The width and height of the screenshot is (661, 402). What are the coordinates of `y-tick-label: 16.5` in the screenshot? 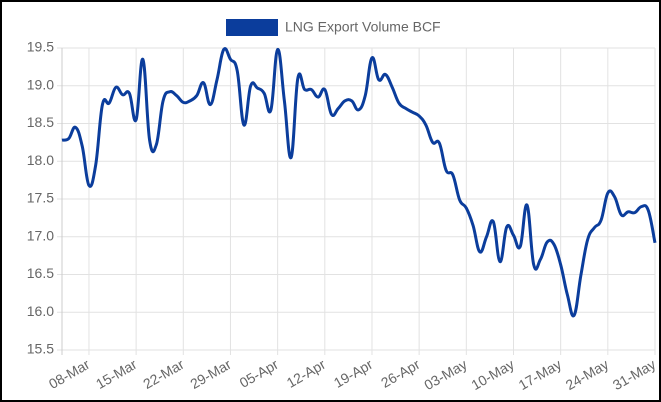 It's located at (40, 273).